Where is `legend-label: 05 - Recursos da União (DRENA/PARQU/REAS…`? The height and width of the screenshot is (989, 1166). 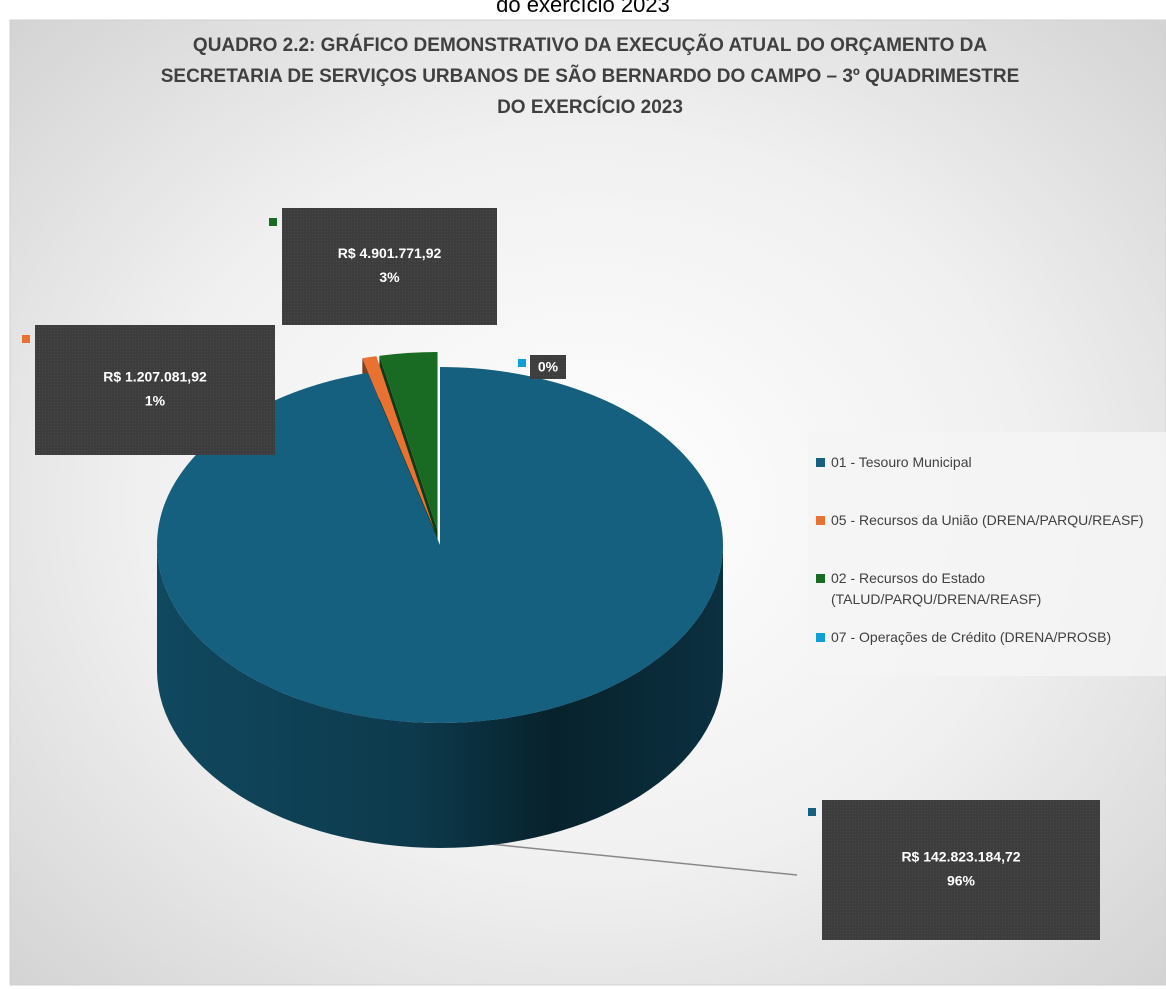
legend-label: 05 - Recursos da União (DRENA/PARQU/REAS… is located at coordinates (987, 520).